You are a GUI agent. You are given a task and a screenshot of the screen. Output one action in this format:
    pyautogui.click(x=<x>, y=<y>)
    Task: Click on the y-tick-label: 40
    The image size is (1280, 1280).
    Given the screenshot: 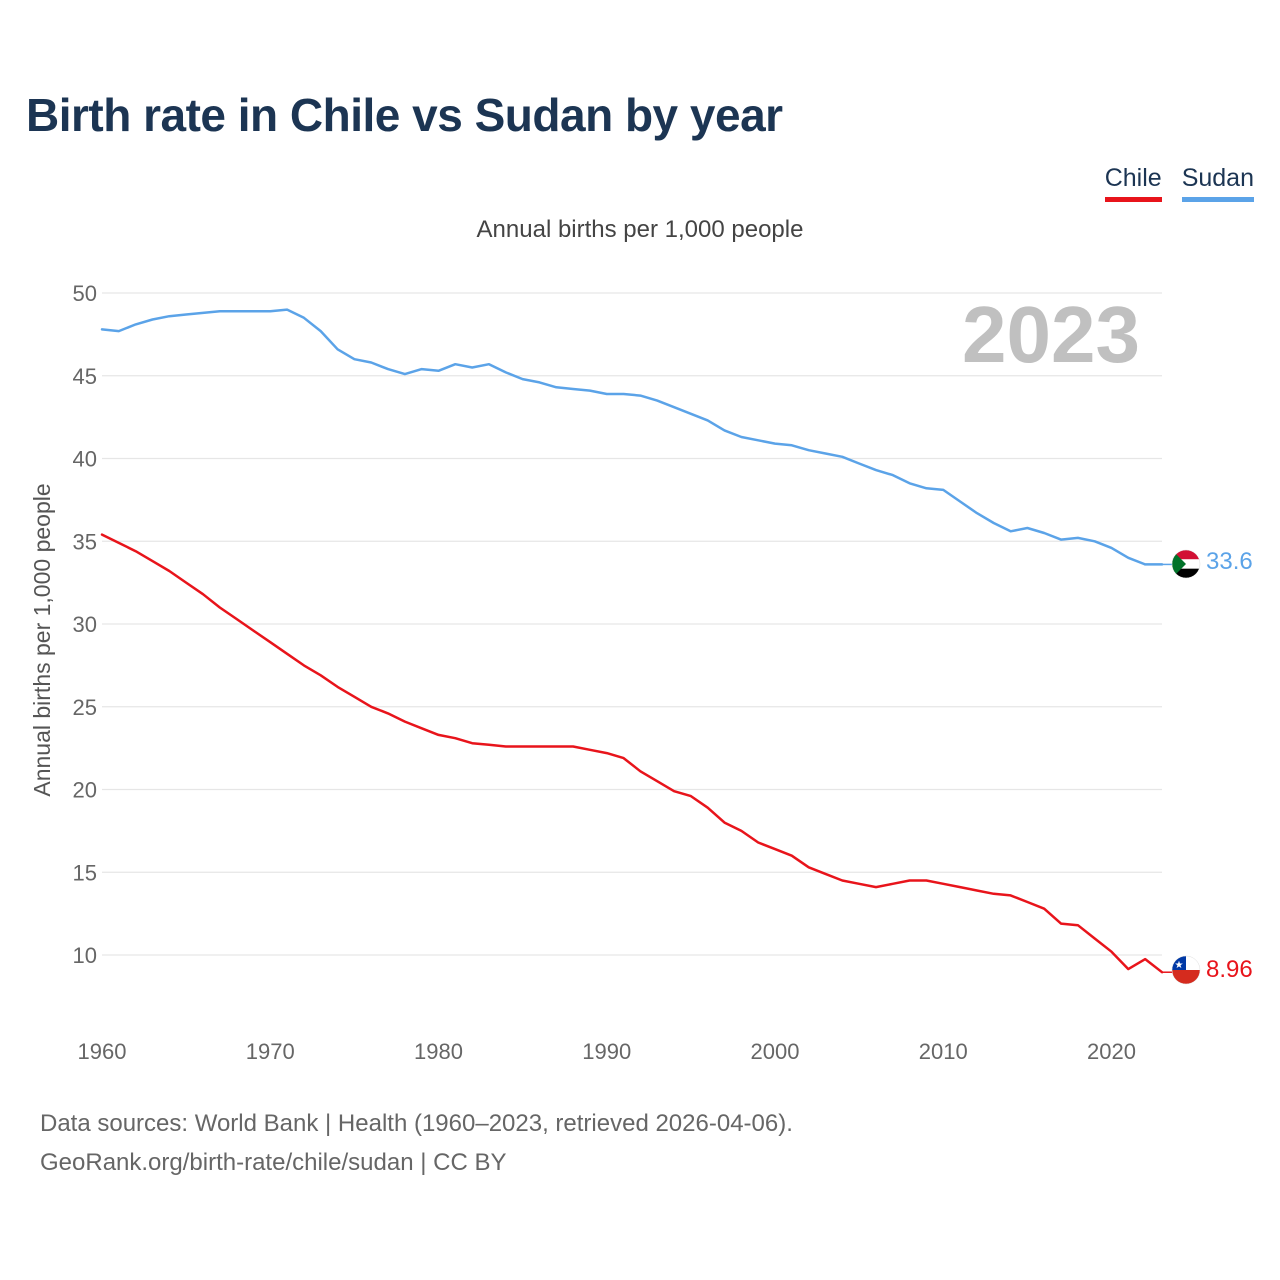 What is the action you would take?
    pyautogui.click(x=85, y=459)
    